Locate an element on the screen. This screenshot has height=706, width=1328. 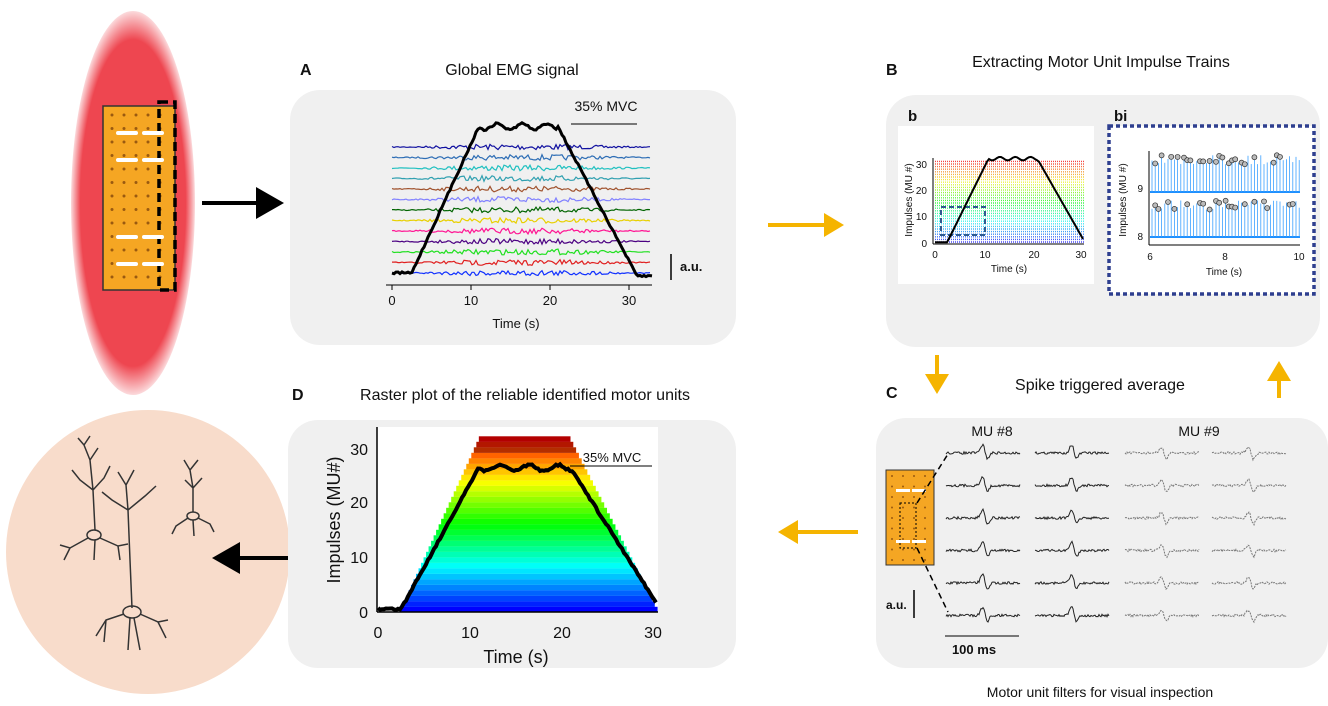
emg-xlabel: Time (s) is located at coordinates (515, 323).